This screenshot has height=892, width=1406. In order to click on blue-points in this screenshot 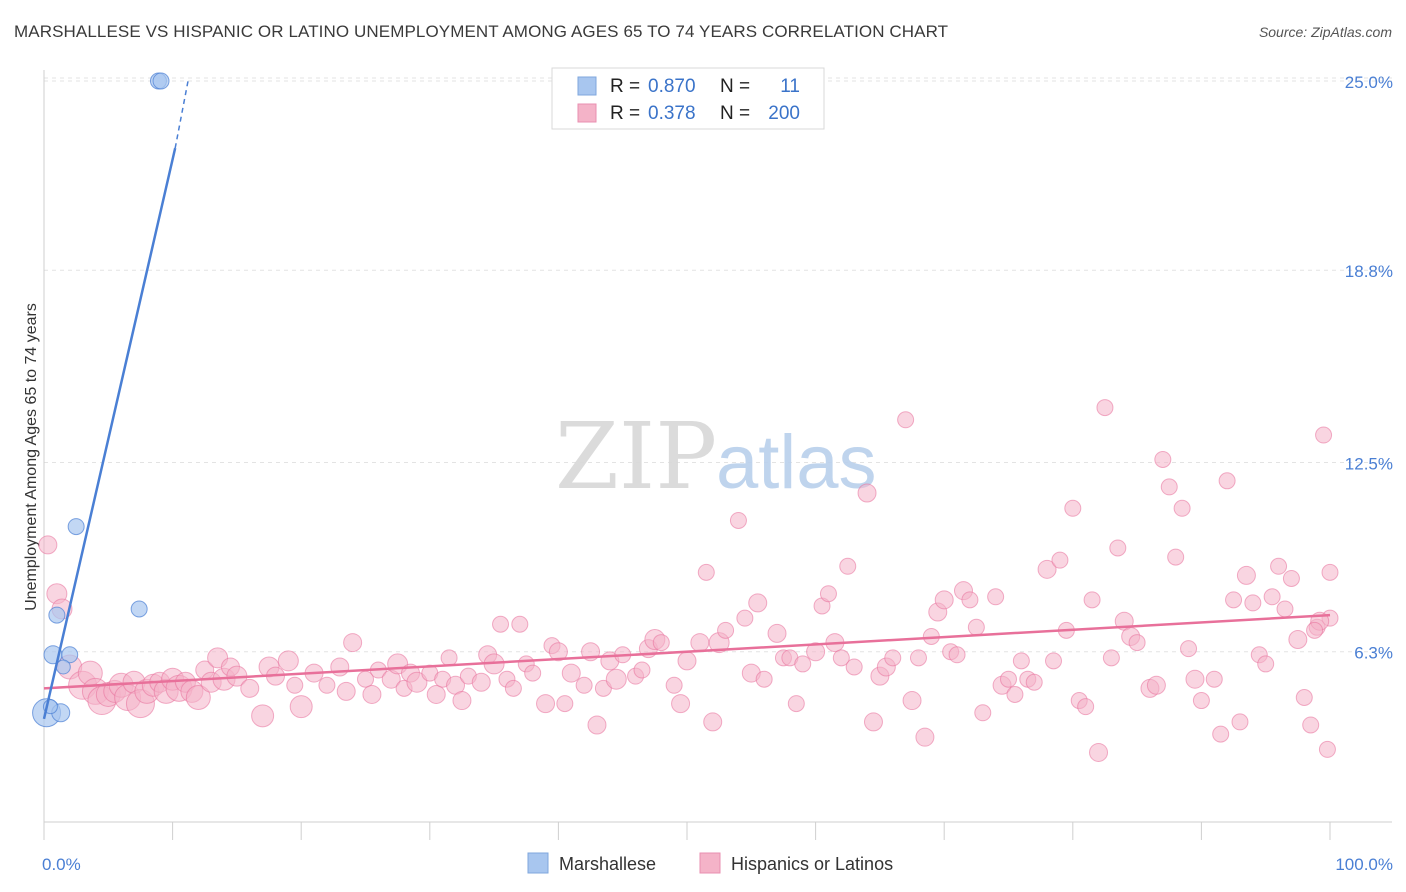, I will do `click(101, 400)`.